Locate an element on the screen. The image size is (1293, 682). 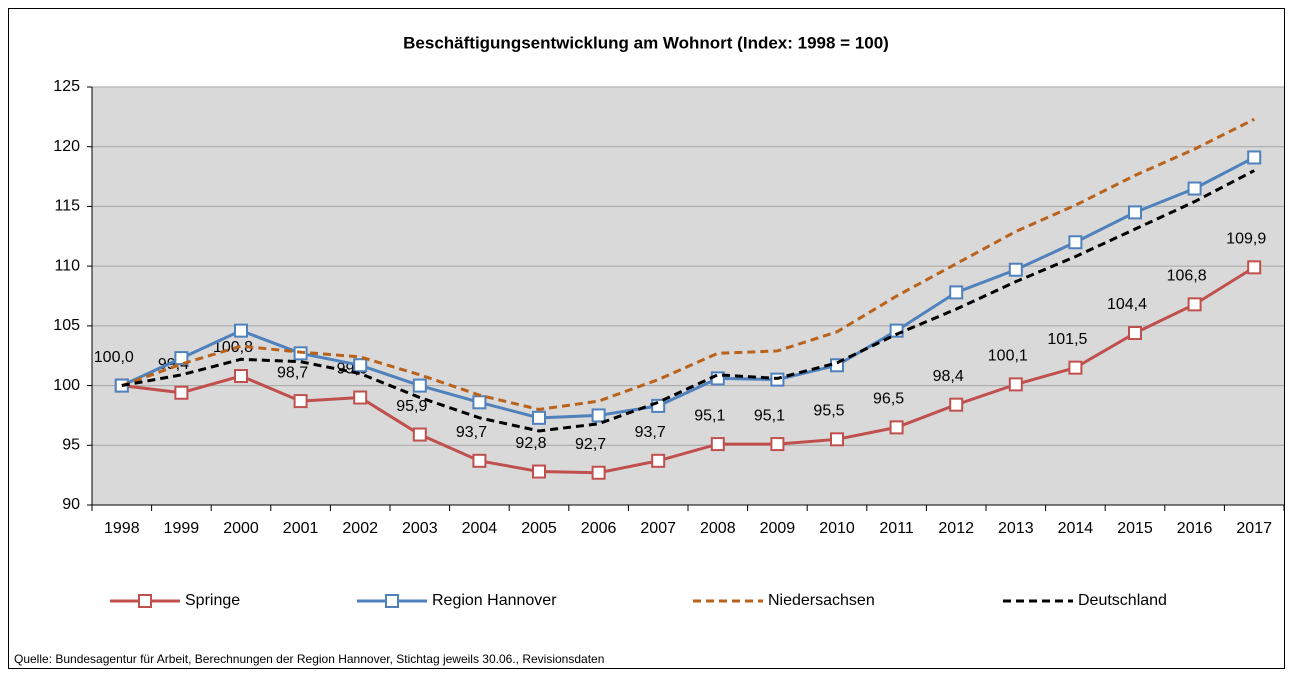
x-tick-label: 2008 is located at coordinates (718, 528).